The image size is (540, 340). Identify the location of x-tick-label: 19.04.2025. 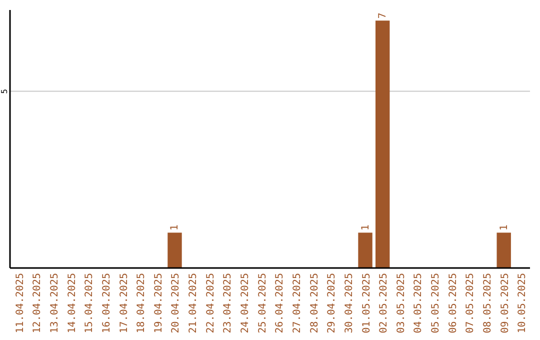
(158, 303).